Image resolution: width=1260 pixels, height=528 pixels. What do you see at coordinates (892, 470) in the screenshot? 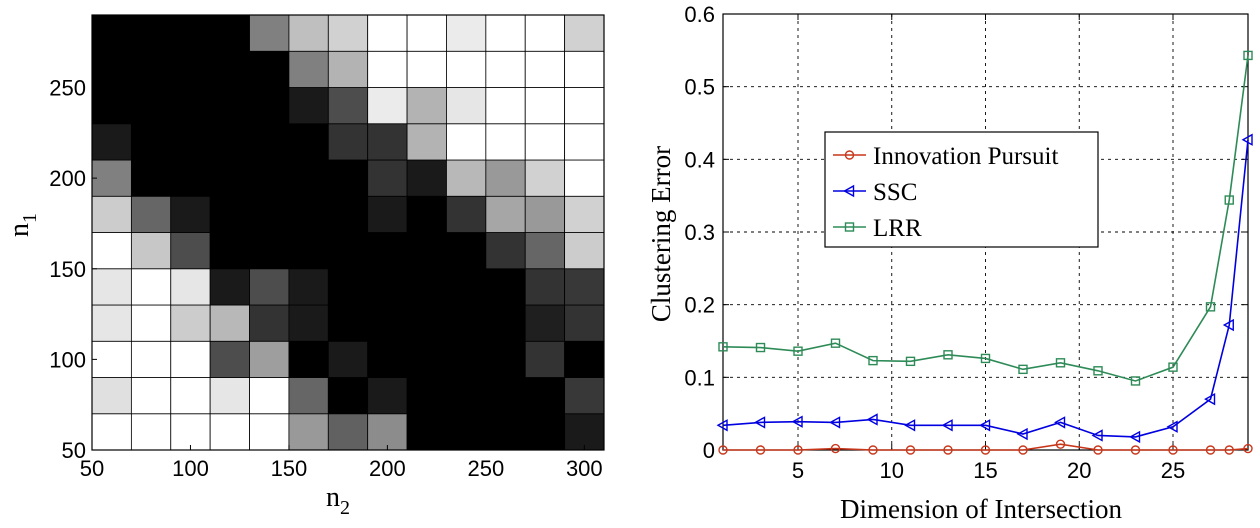
I see `line-x-tick-label: 10` at bounding box center [892, 470].